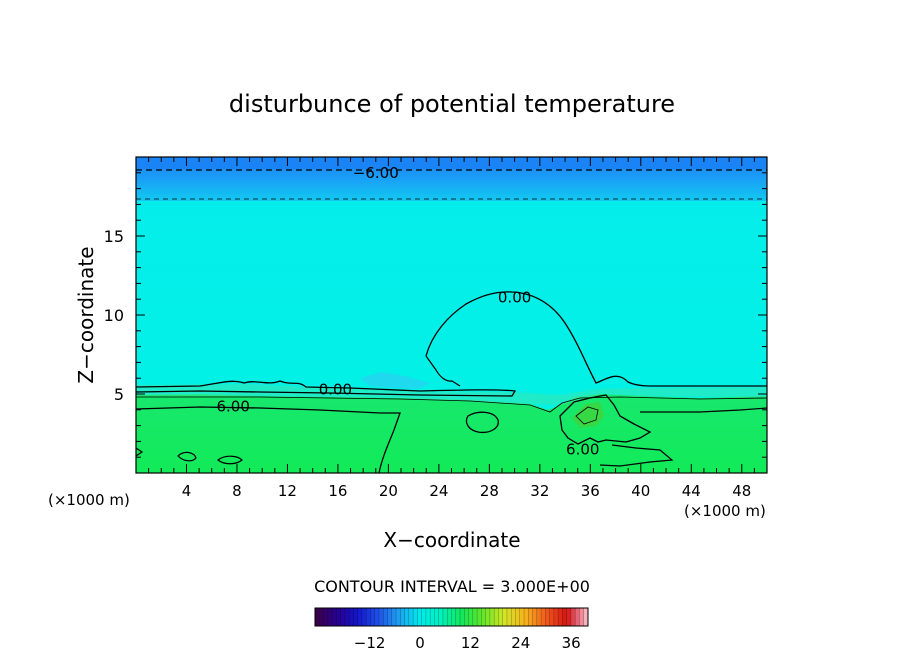  Describe the element at coordinates (420, 643) in the screenshot. I see `colorbar-tick-label: 0` at that location.